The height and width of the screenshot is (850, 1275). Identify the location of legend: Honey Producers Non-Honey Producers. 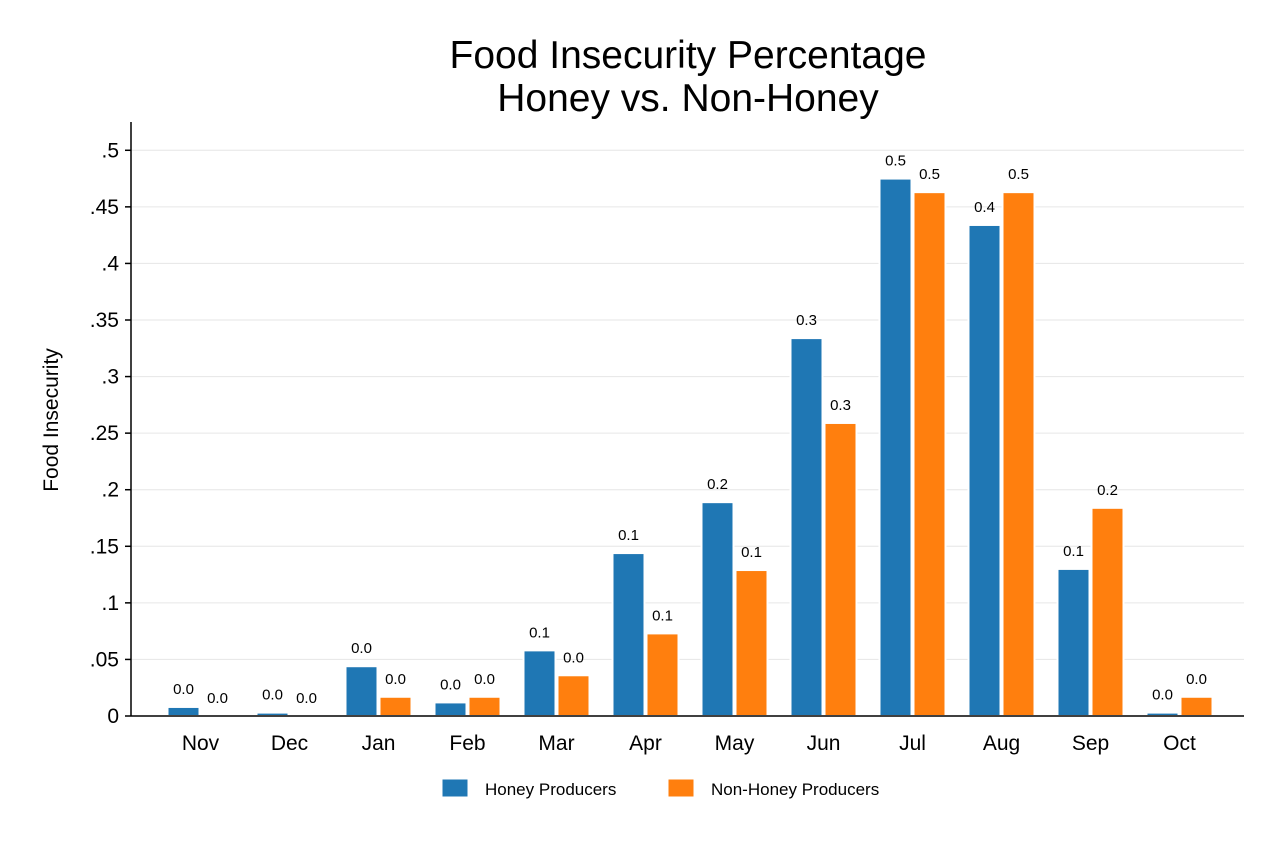
(660, 788).